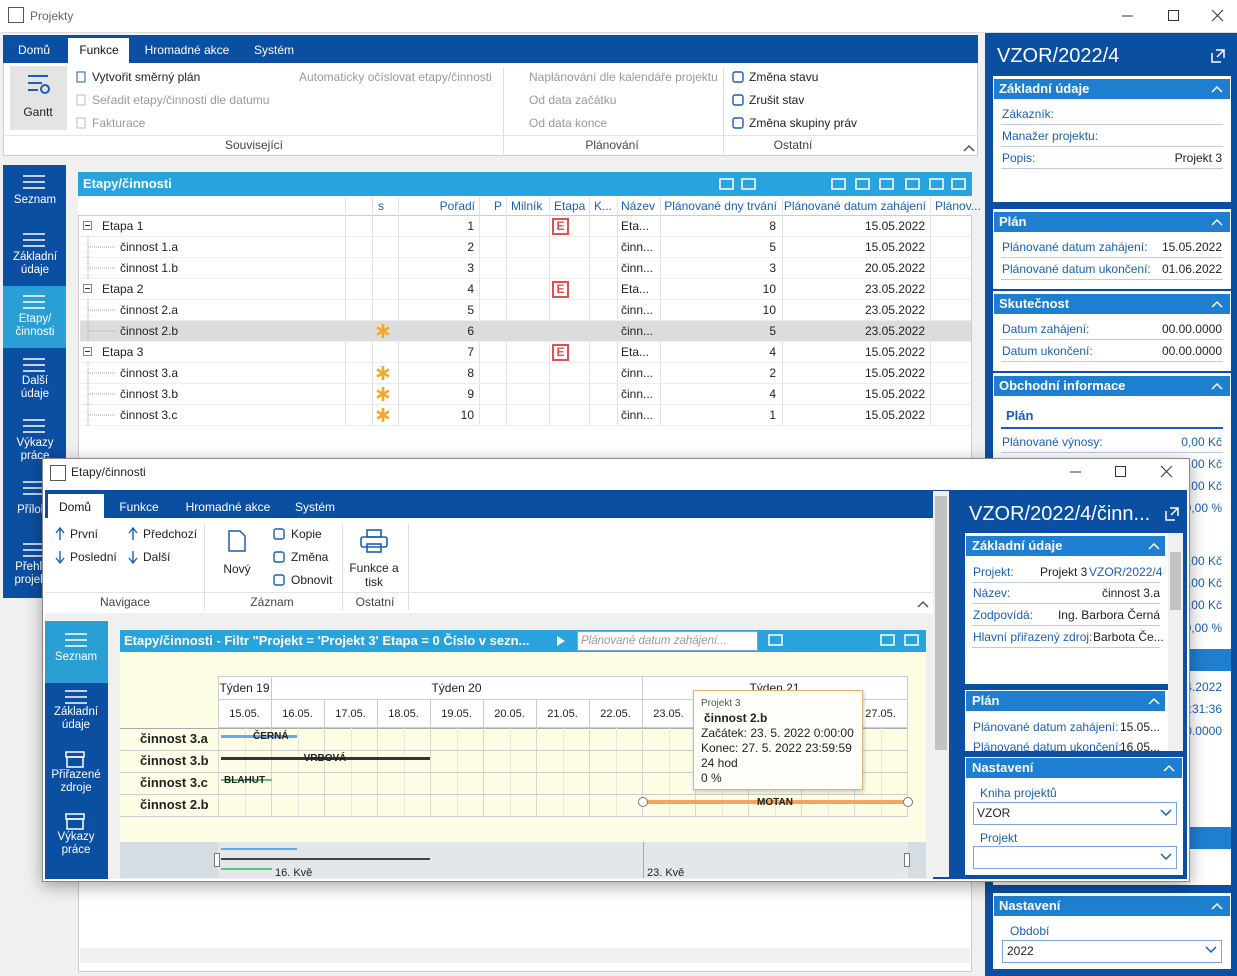 The image size is (1237, 976). I want to click on task-name: činnost 3.a, so click(149, 373).